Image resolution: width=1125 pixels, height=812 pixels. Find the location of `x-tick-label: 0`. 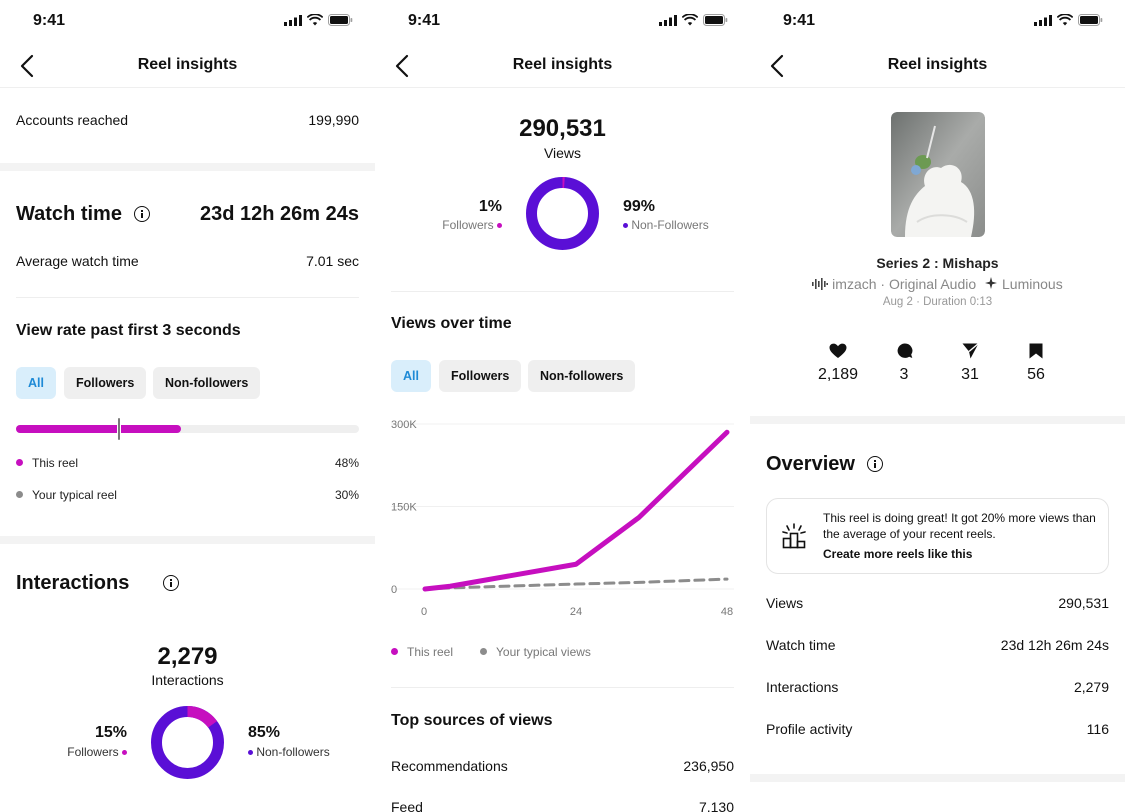

x-tick-label: 0 is located at coordinates (424, 612).